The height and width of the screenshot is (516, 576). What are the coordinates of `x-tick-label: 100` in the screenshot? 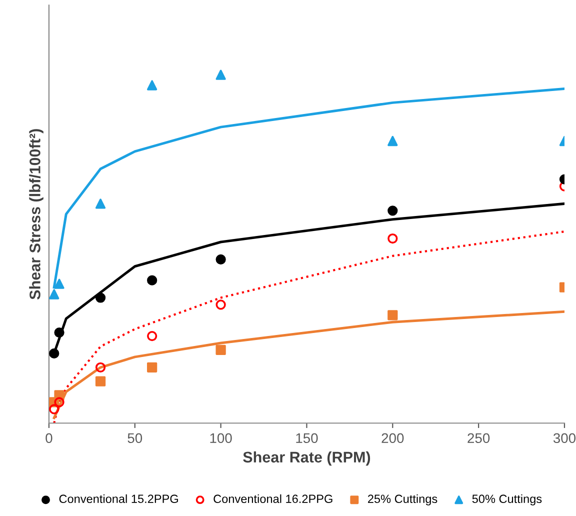 It's located at (221, 438).